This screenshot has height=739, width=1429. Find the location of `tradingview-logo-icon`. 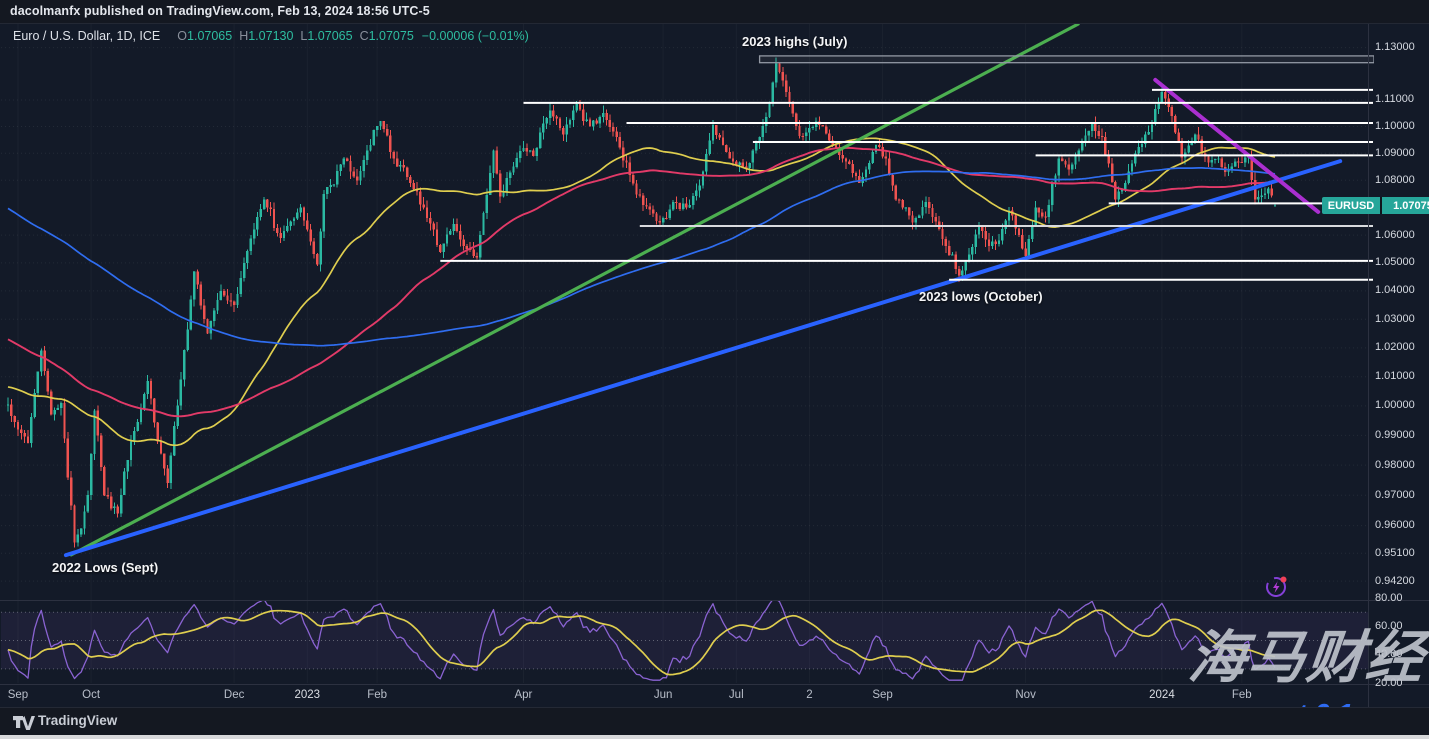

tradingview-logo-icon is located at coordinates (24, 723).